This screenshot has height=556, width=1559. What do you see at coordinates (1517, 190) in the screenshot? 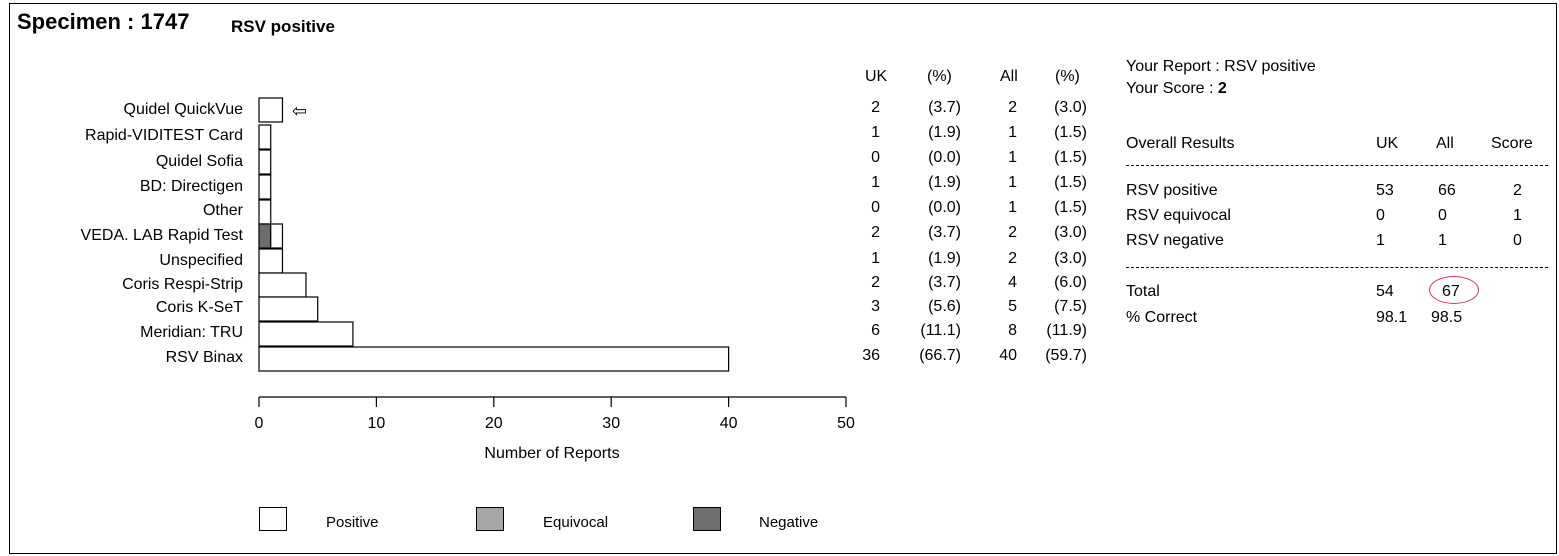
I see `overall-row-value: 2` at bounding box center [1517, 190].